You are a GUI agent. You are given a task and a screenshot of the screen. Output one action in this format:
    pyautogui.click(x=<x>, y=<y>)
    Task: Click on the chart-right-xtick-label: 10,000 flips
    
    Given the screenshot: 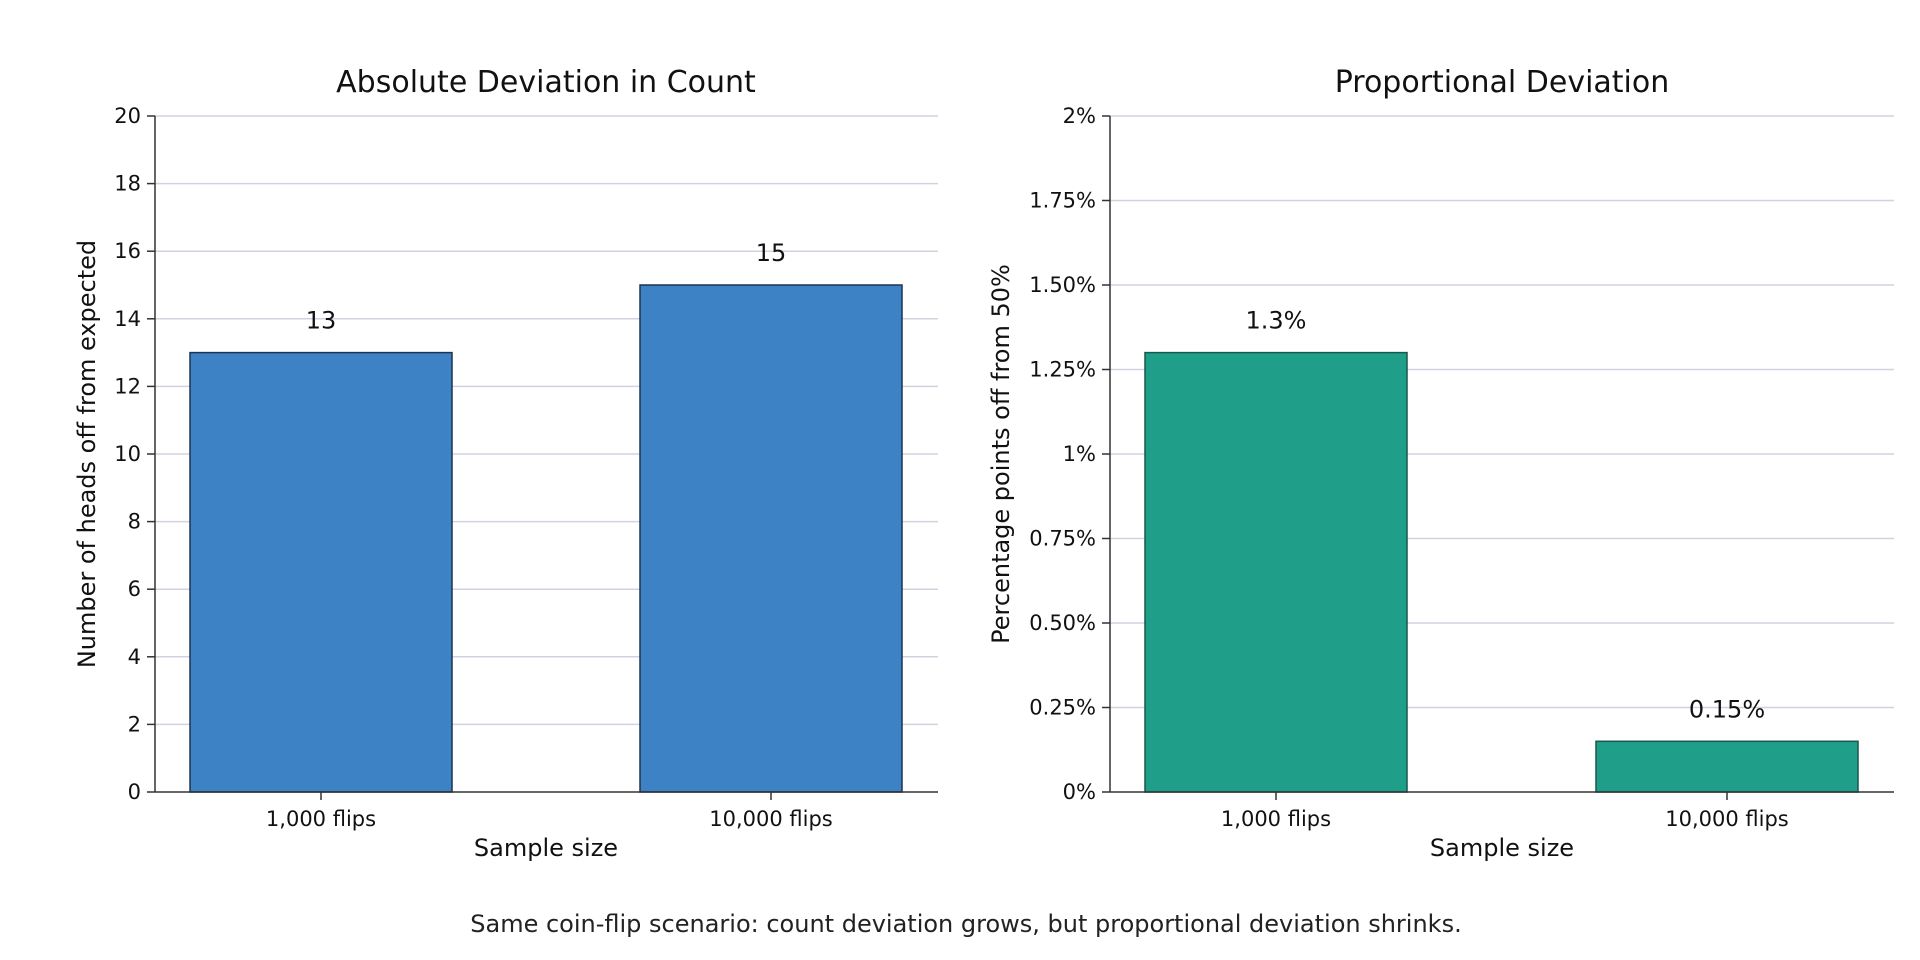 What is the action you would take?
    pyautogui.click(x=1727, y=819)
    